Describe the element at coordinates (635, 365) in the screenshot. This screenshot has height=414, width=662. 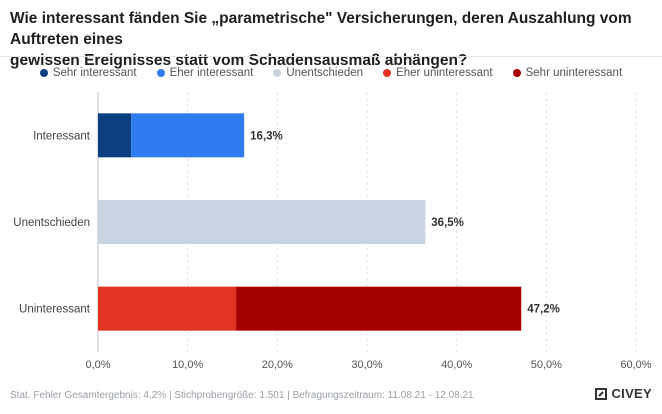
I see `x-tick-label: 60,0%` at that location.